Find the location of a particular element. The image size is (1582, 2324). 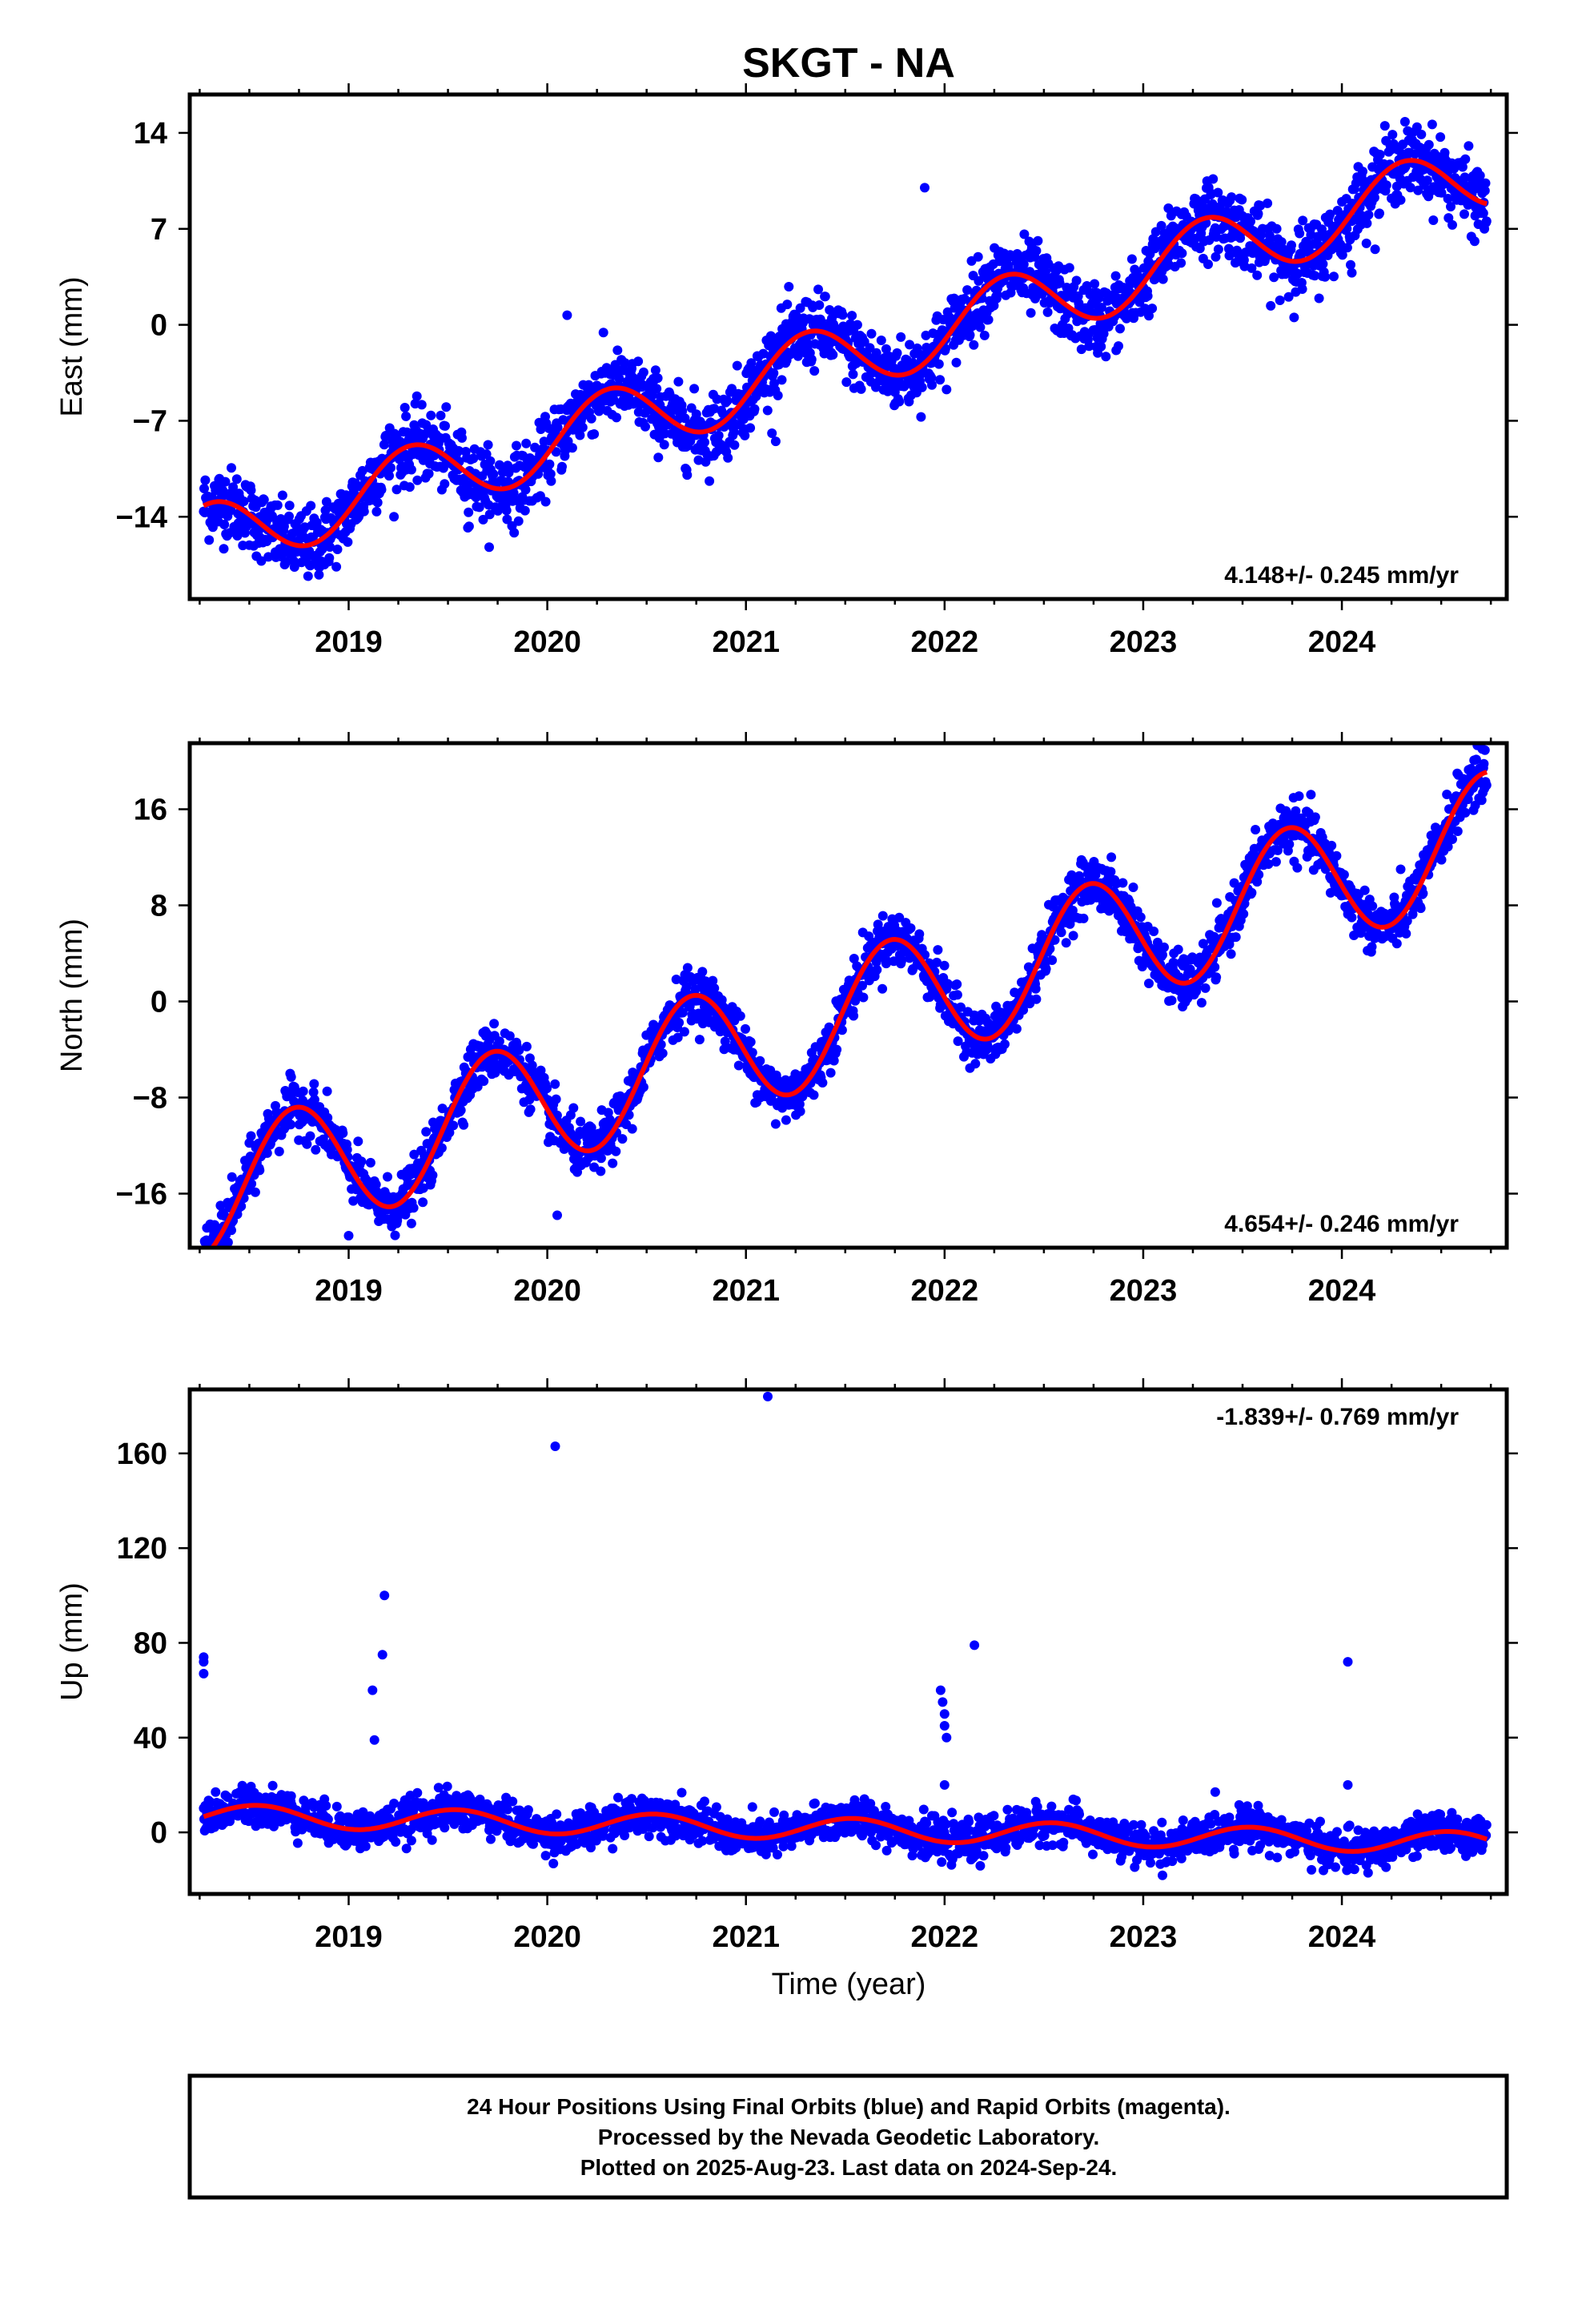

y-tick-label: −7 is located at coordinates (150, 421).